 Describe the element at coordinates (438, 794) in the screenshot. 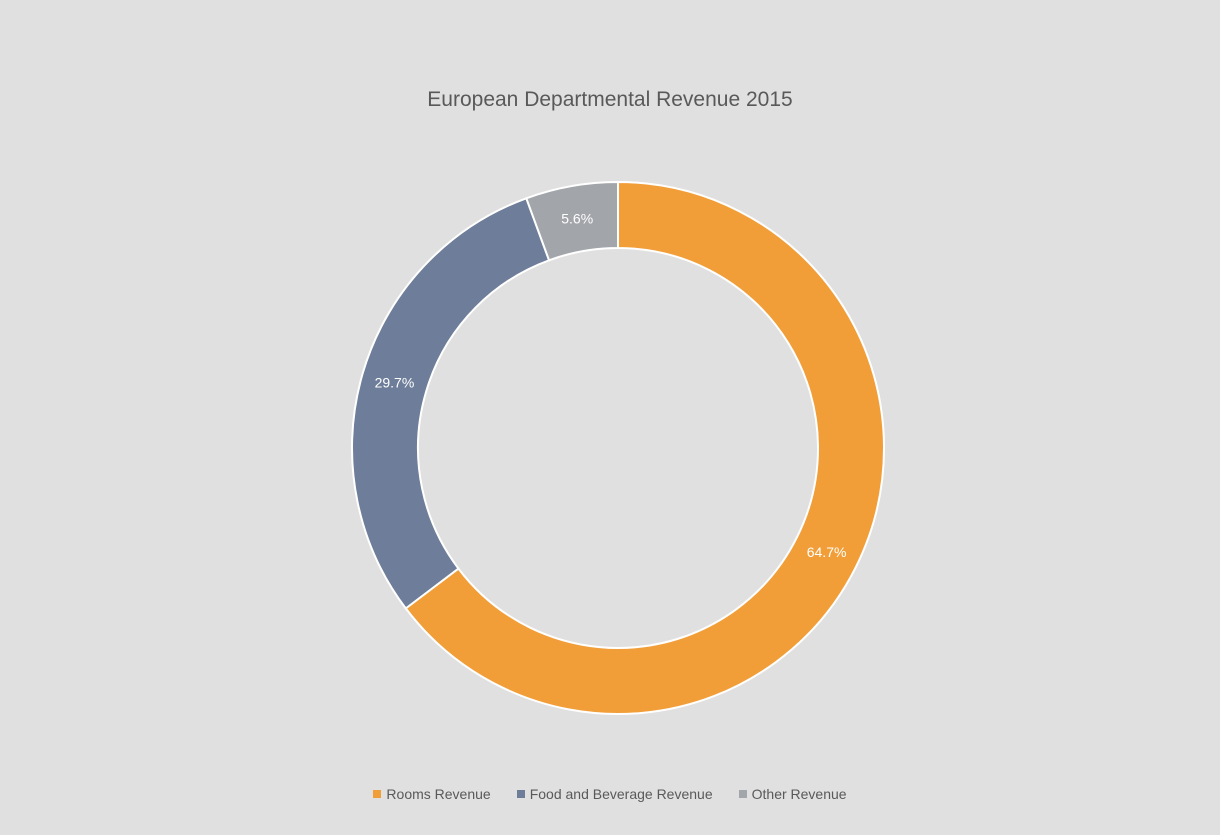

I see `legend-label: Rooms Revenue` at that location.